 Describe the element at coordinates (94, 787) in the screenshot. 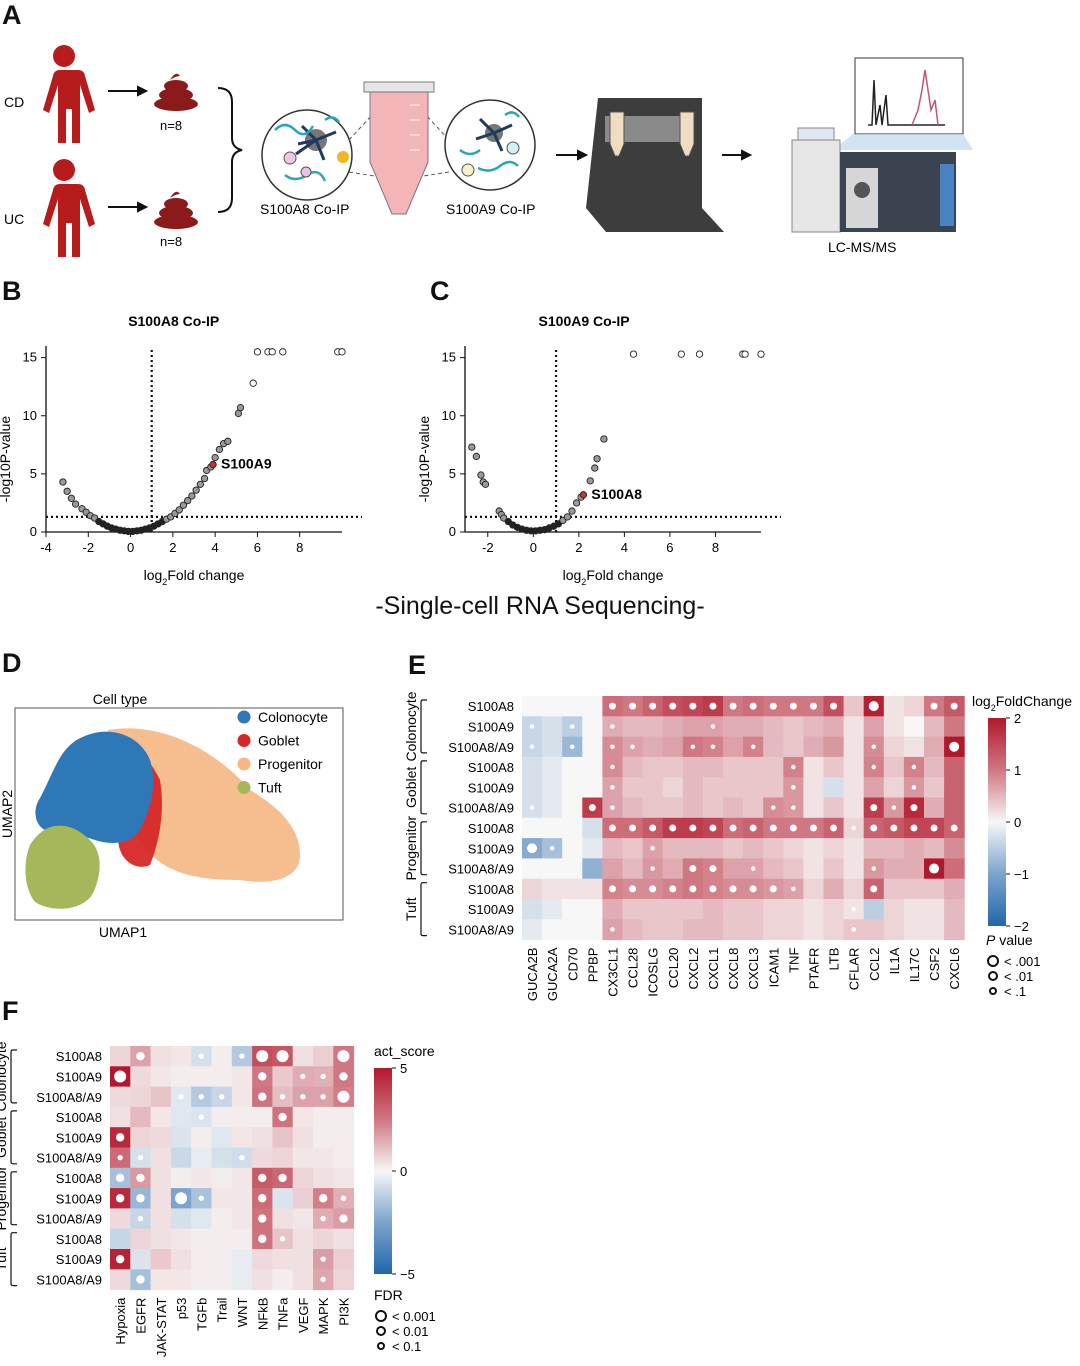

I see `cluster-colonocyte` at that location.